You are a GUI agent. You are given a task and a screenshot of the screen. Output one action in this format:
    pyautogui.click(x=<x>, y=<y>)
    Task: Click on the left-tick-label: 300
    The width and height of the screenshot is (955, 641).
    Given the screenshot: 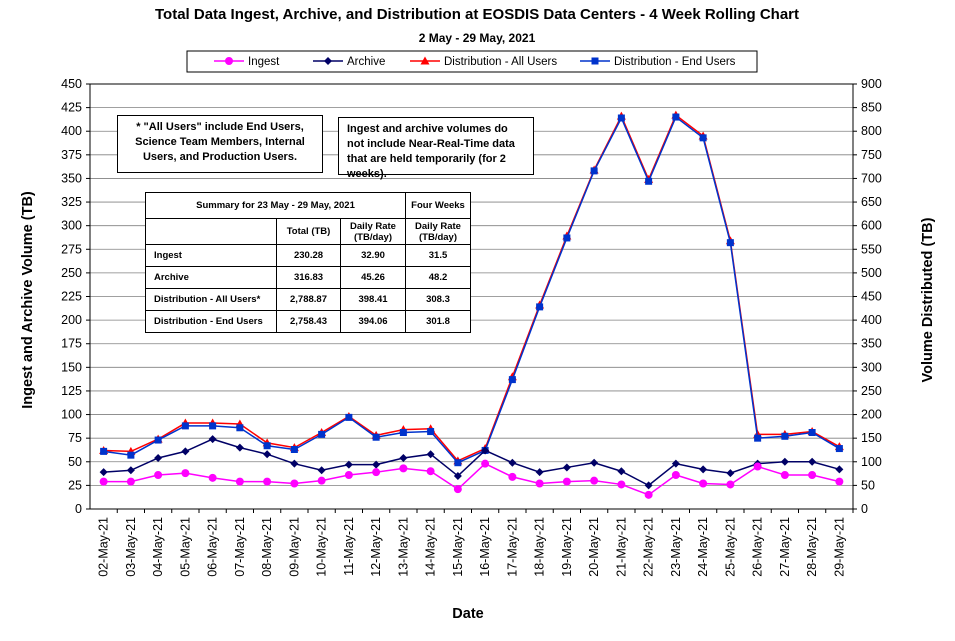 What is the action you would take?
    pyautogui.click(x=71, y=226)
    